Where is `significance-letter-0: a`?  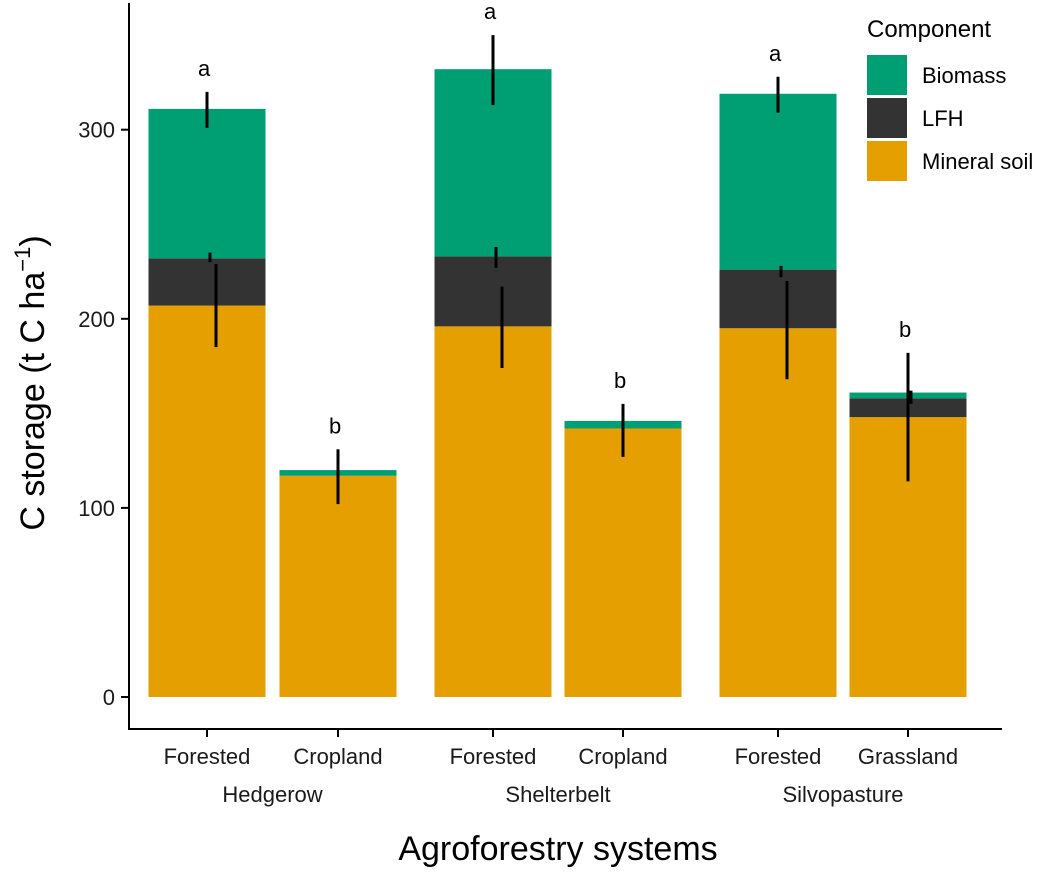 significance-letter-0: a is located at coordinates (204, 68).